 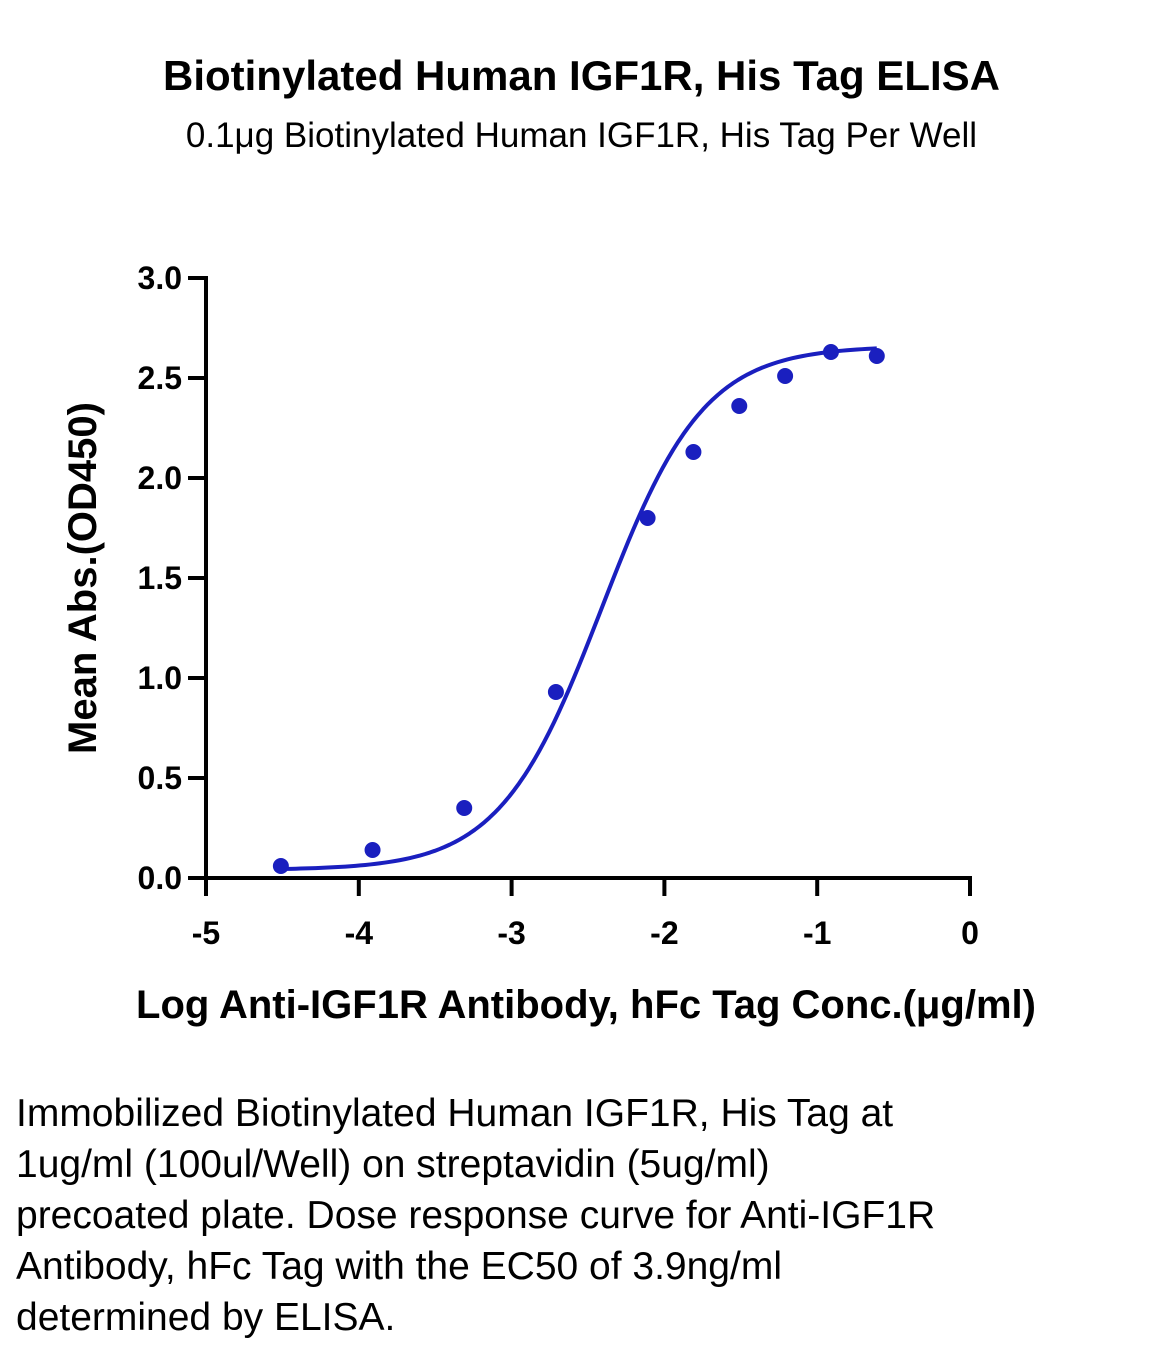 I want to click on x-tick-label: -2, so click(x=664, y=933).